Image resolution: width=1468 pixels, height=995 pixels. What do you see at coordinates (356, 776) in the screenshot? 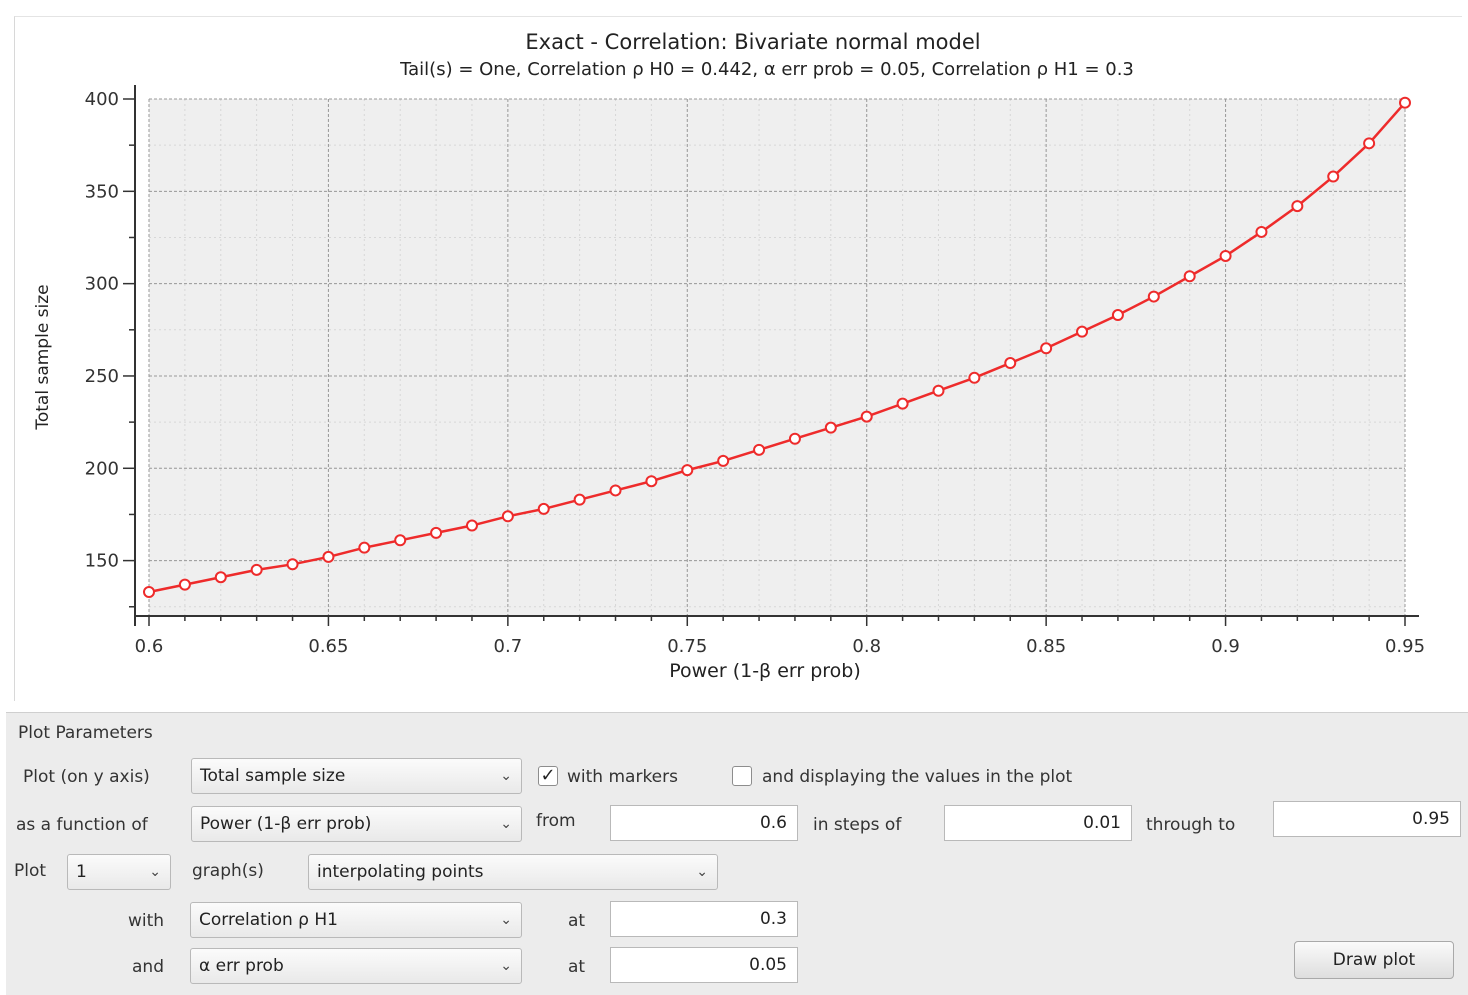
I see `y-axis-select: Total sample size ⌄` at bounding box center [356, 776].